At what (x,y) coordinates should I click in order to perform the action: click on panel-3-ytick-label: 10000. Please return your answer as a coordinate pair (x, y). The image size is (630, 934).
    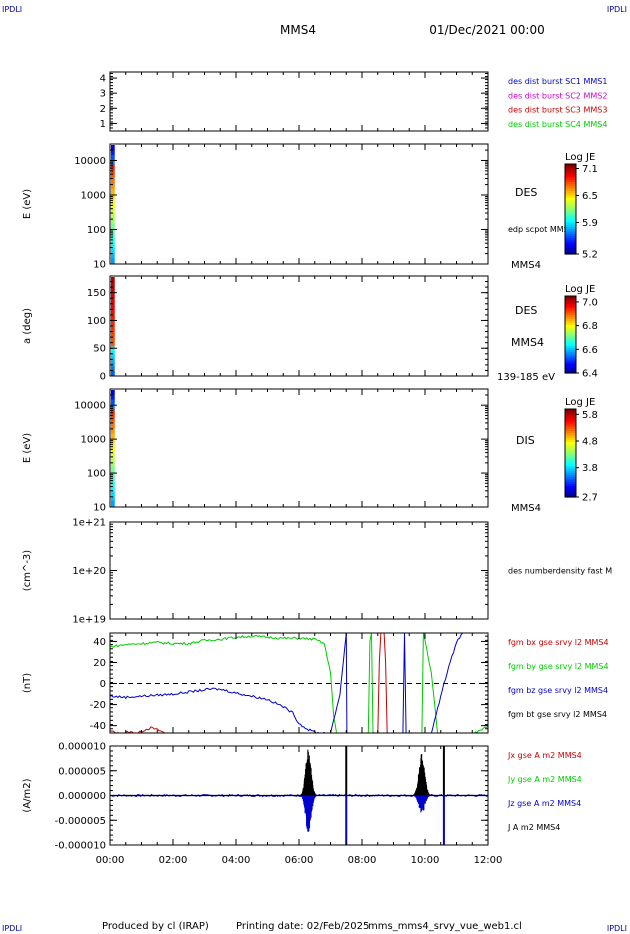
    Looking at the image, I should click on (90, 406).